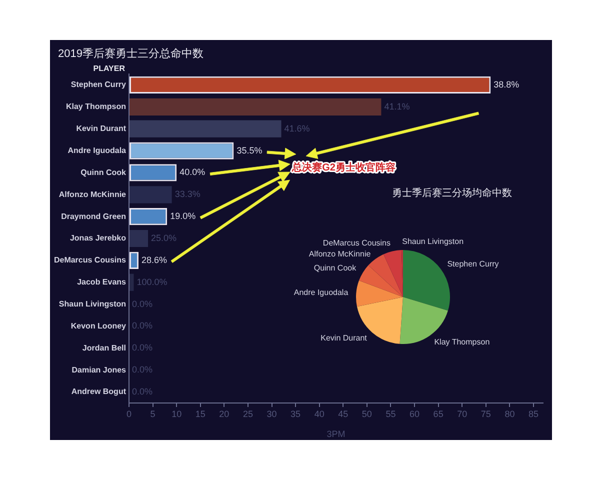 Image resolution: width=600 pixels, height=480 pixels. What do you see at coordinates (249, 150) in the screenshot?
I see `annotation: 35.5%` at bounding box center [249, 150].